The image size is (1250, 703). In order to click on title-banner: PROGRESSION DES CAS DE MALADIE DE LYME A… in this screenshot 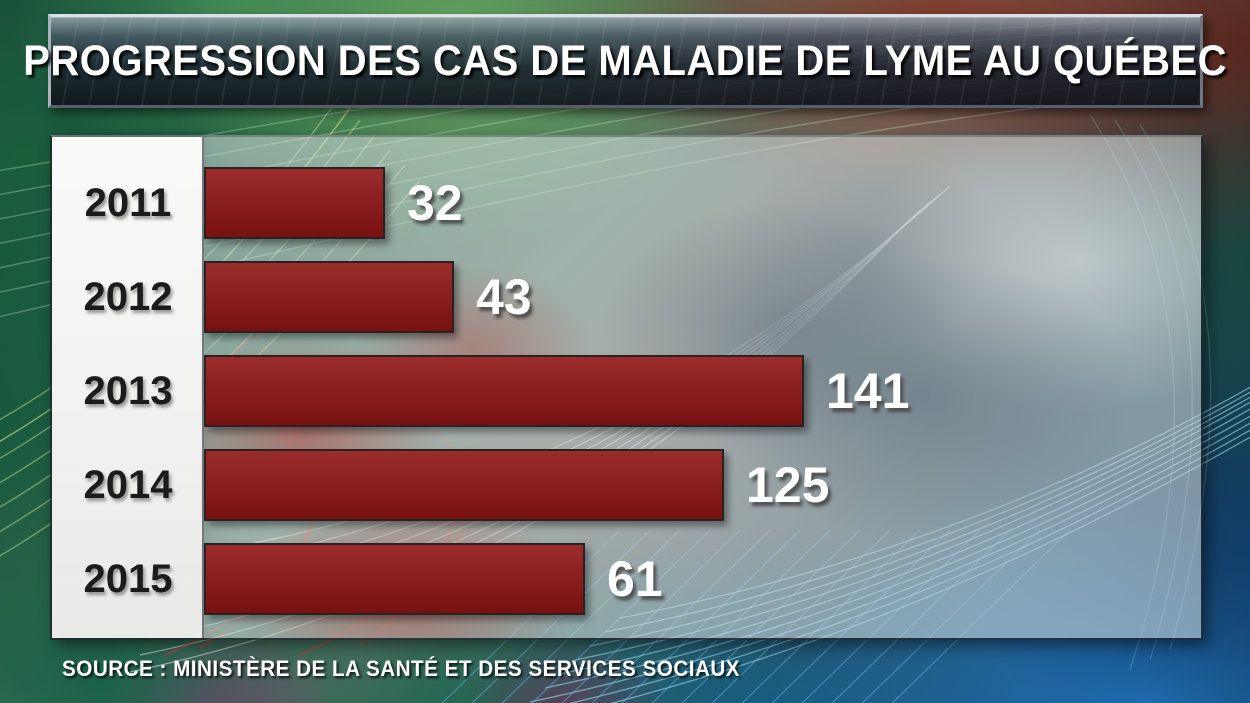, I will do `click(625, 61)`.